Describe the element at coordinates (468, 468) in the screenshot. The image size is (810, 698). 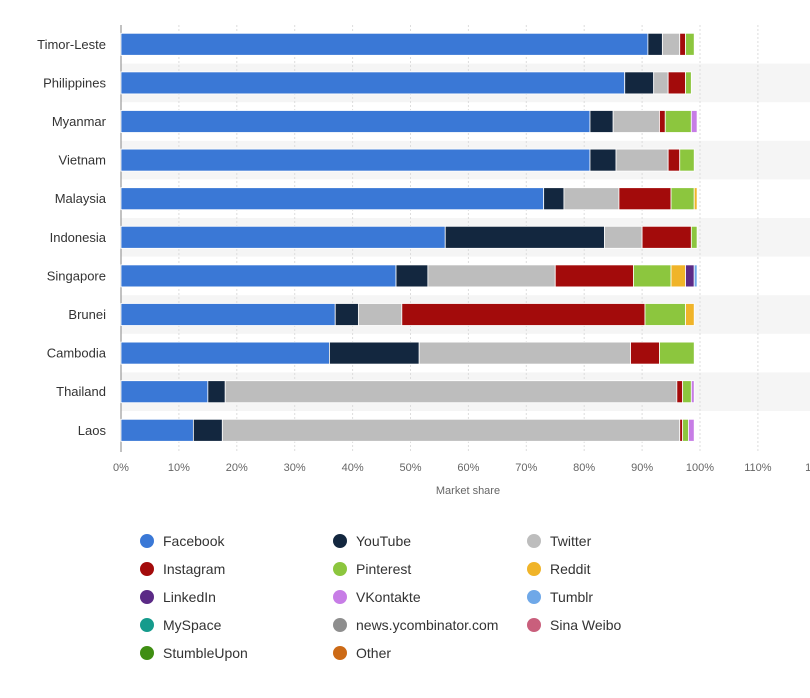
I see `x-tick-label: 60%` at that location.